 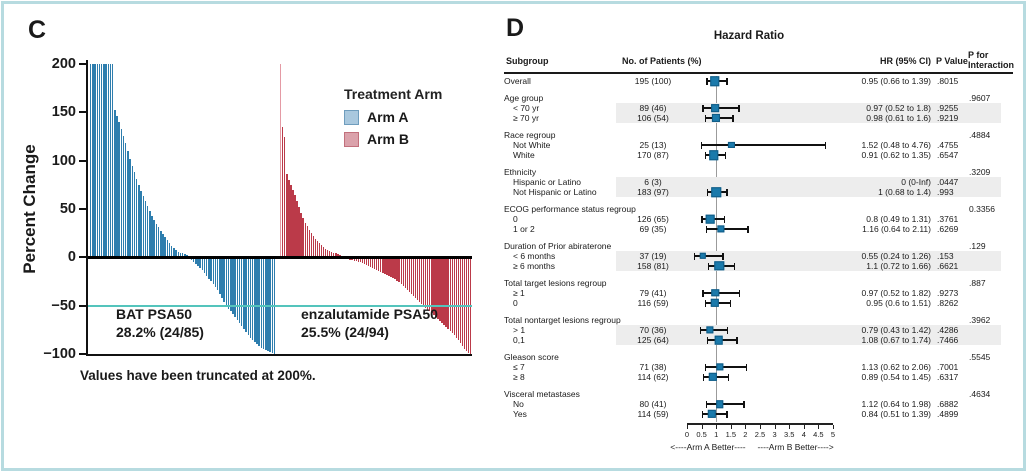 I want to click on subgroup-label: Overall, so click(x=517, y=81).